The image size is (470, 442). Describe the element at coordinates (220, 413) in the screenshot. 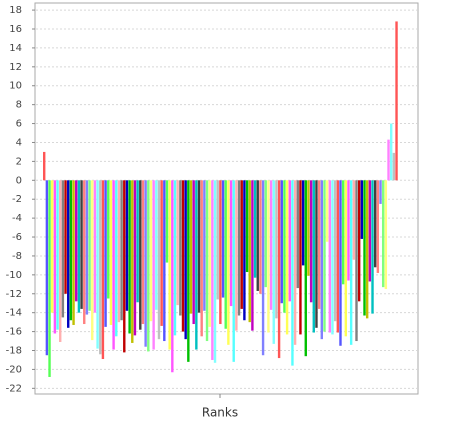

I see `x-axis-label: Ranks` at that location.